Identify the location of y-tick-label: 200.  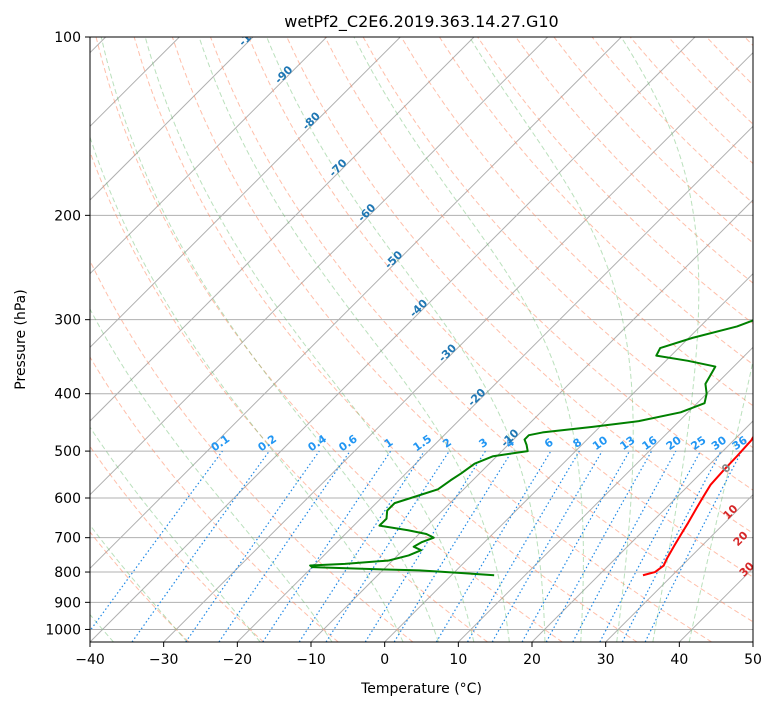
(67, 216).